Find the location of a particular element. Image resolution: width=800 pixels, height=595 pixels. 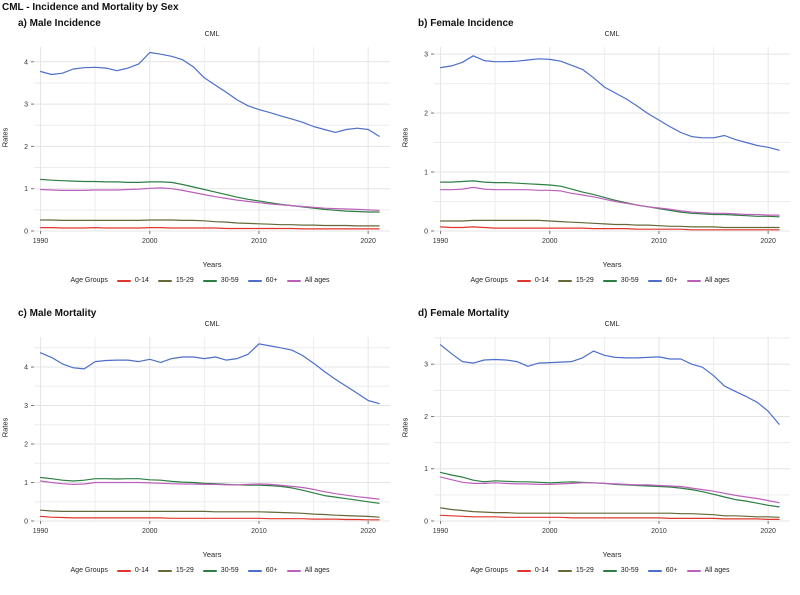

panel-label: a) Male Incidence is located at coordinates (59, 23).